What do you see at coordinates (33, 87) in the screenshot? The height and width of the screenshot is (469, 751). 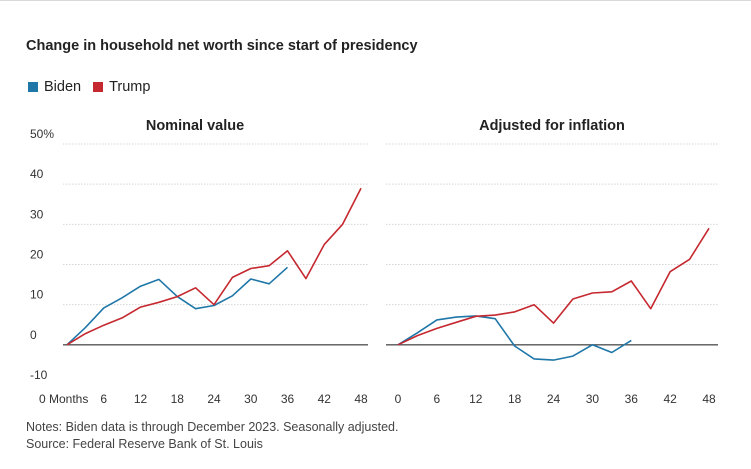 I see `legend-swatch-biden` at bounding box center [33, 87].